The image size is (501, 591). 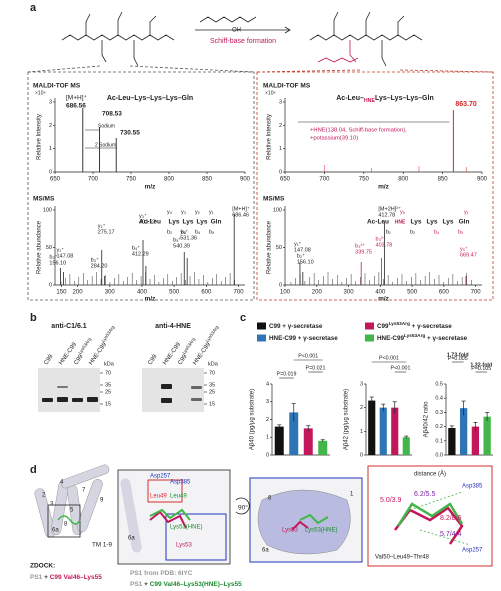 What do you see at coordinates (363, 252) in the screenshot?
I see `label: 339.75` at bounding box center [363, 252].